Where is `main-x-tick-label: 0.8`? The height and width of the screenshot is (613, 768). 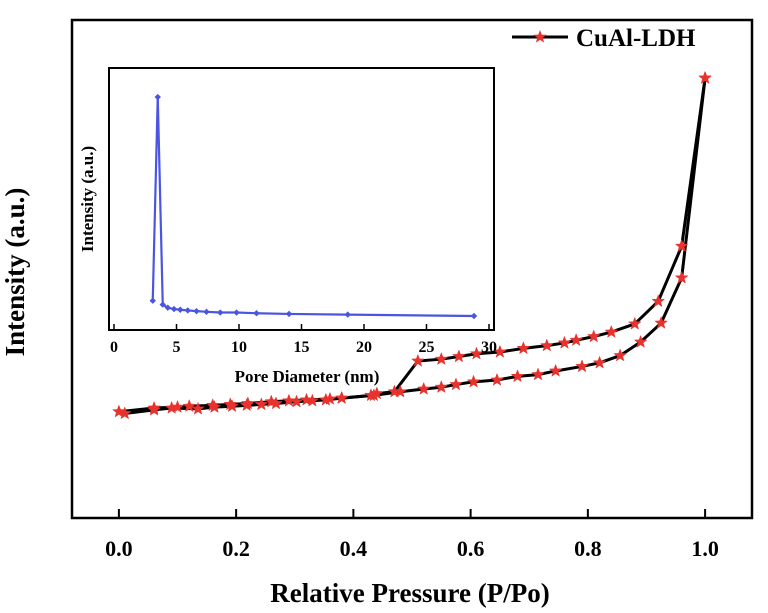 main-x-tick-label: 0.8 is located at coordinates (588, 548).